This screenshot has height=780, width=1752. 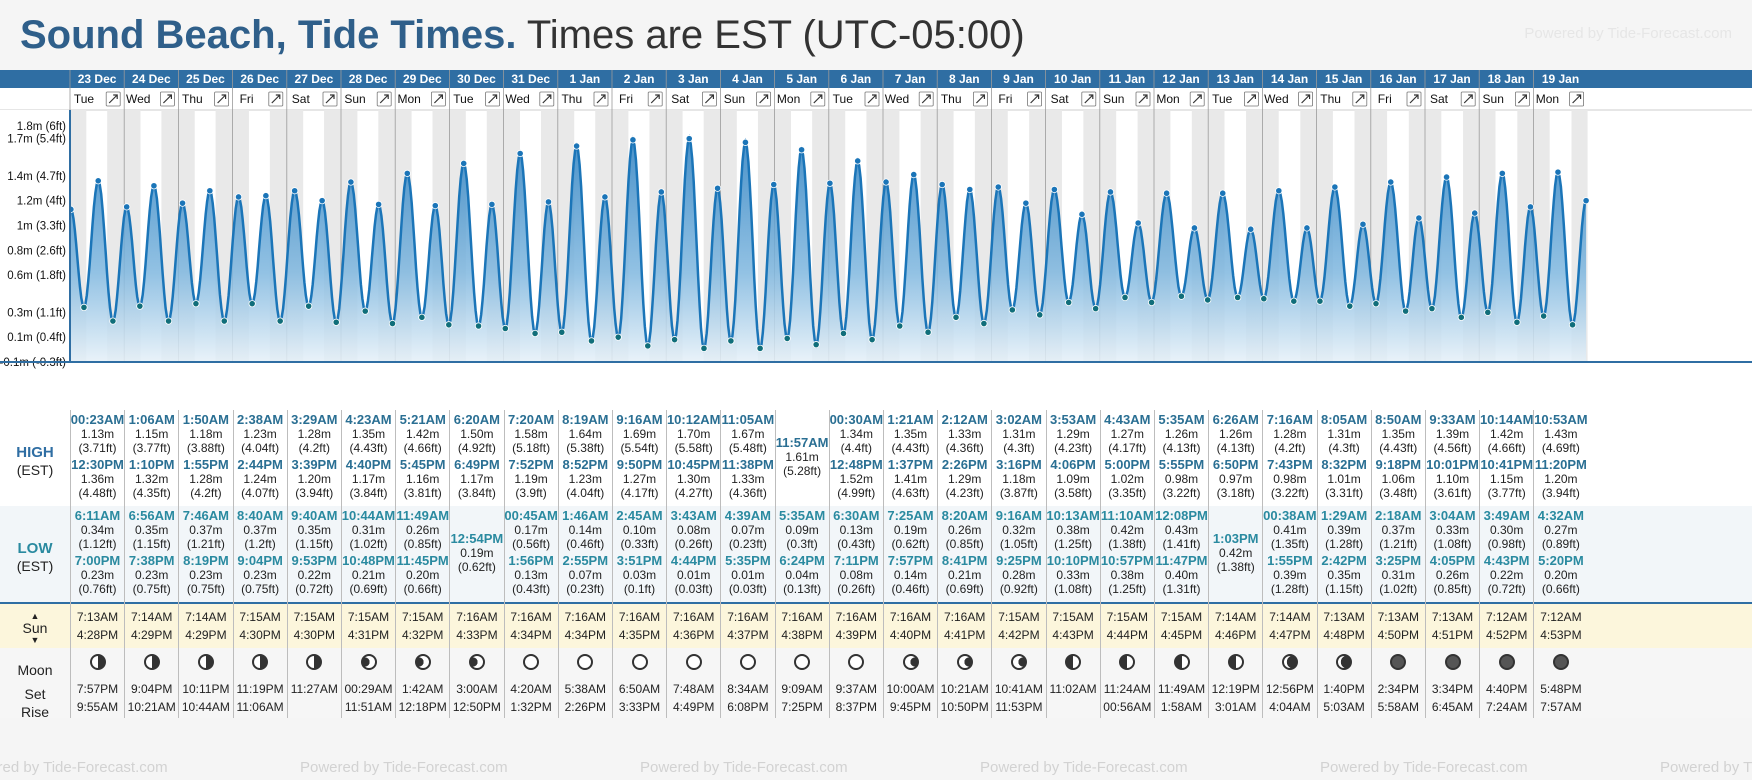 I want to click on high-tide-2: 6:49PM 1.17m (3.84ft), so click(x=476, y=479).